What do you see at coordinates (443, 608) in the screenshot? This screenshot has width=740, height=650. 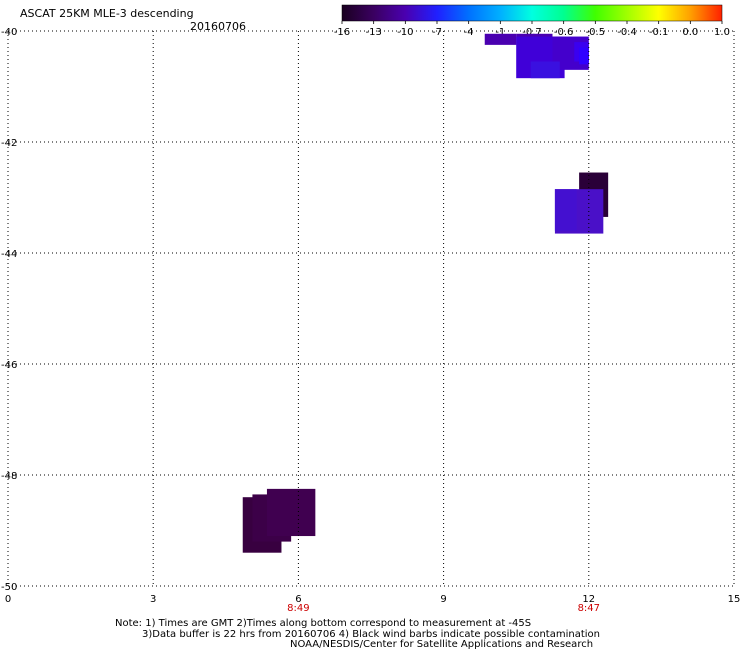 I see `time-labels: 8:49 8:47` at bounding box center [443, 608].